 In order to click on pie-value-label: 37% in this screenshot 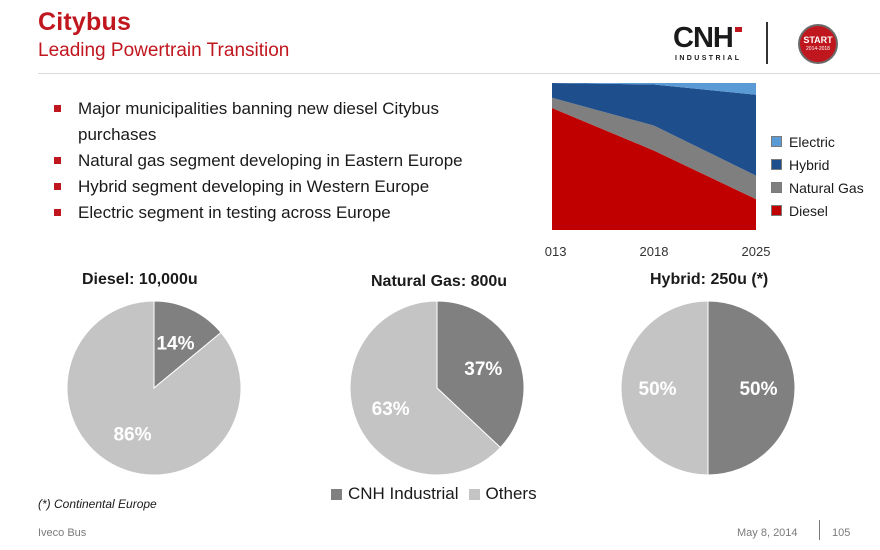, I will do `click(483, 369)`.